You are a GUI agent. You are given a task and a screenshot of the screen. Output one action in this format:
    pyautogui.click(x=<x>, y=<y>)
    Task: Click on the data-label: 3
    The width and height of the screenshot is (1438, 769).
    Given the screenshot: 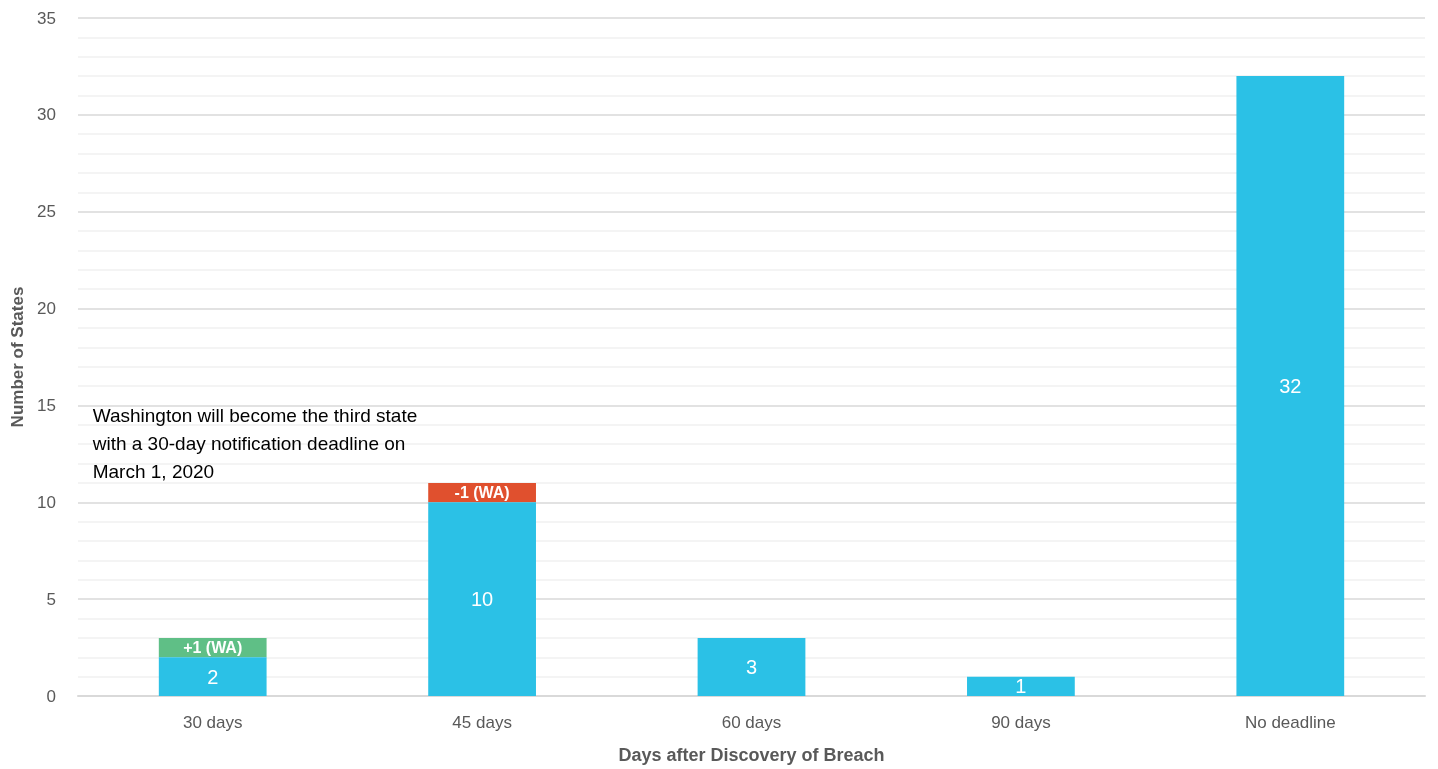 What is the action you would take?
    pyautogui.click(x=751, y=666)
    